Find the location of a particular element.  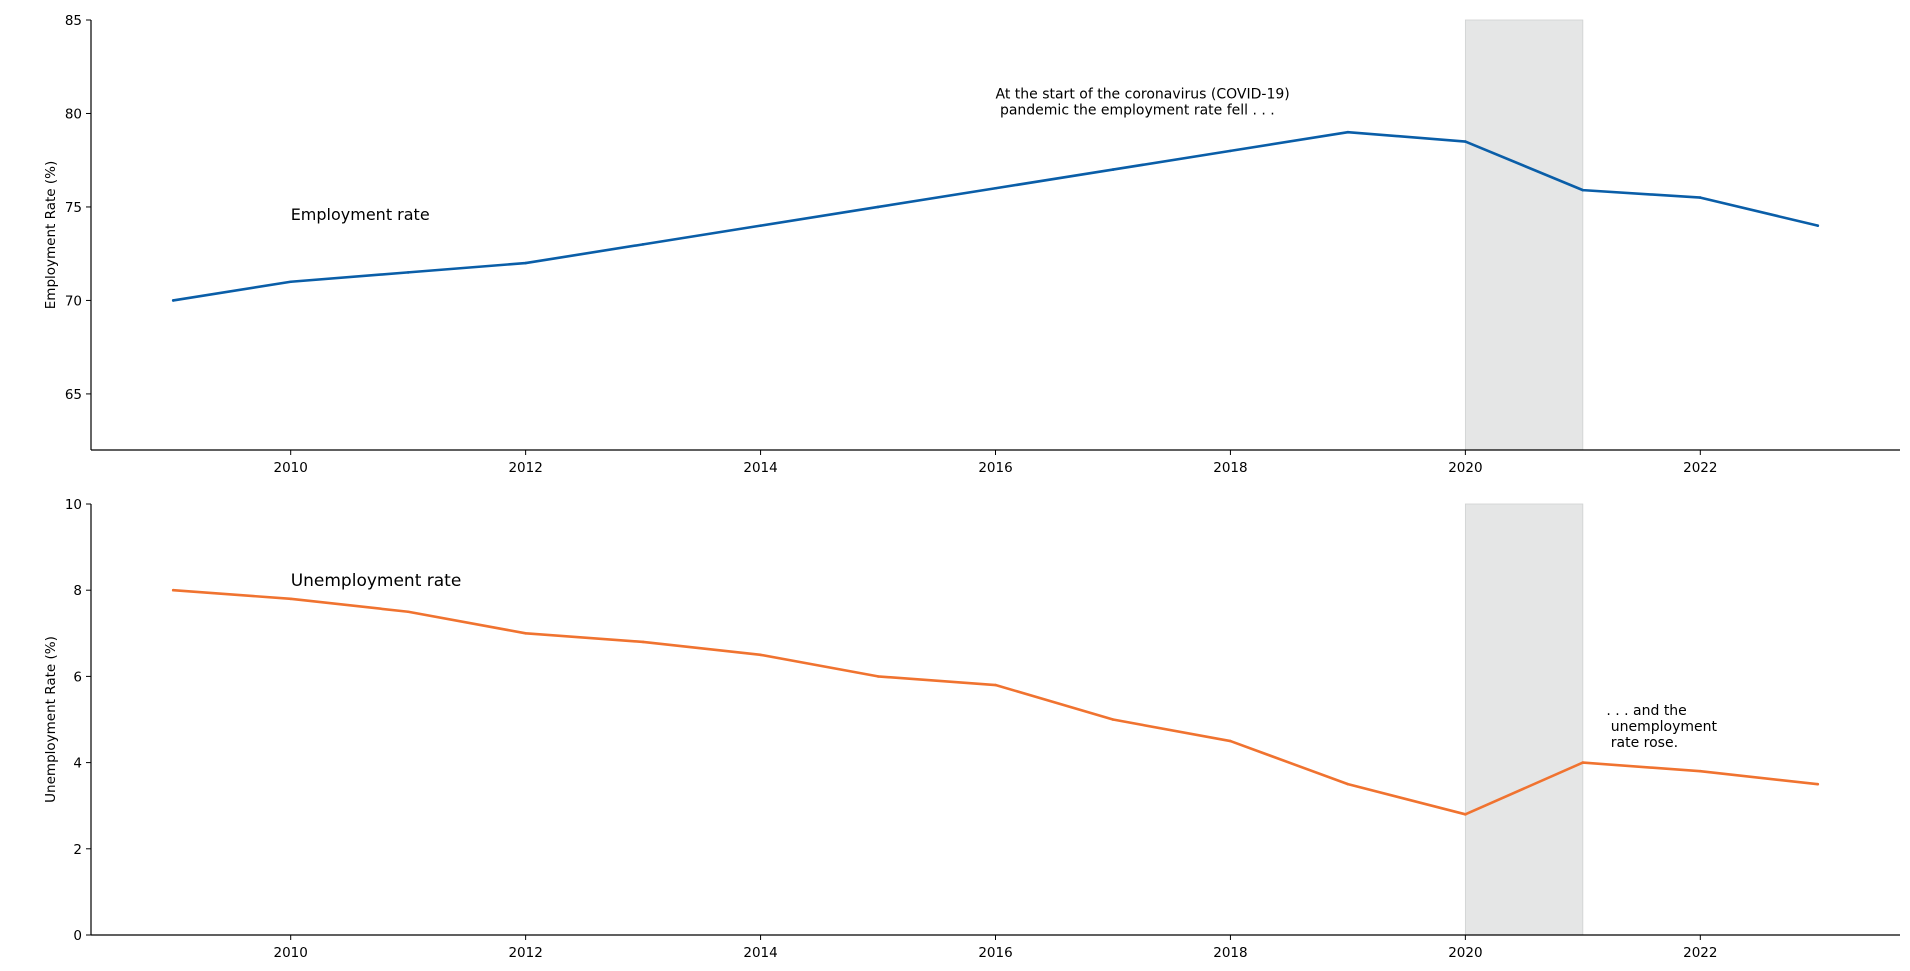

unemployment-x-tick-label: 2018 is located at coordinates (1230, 953).